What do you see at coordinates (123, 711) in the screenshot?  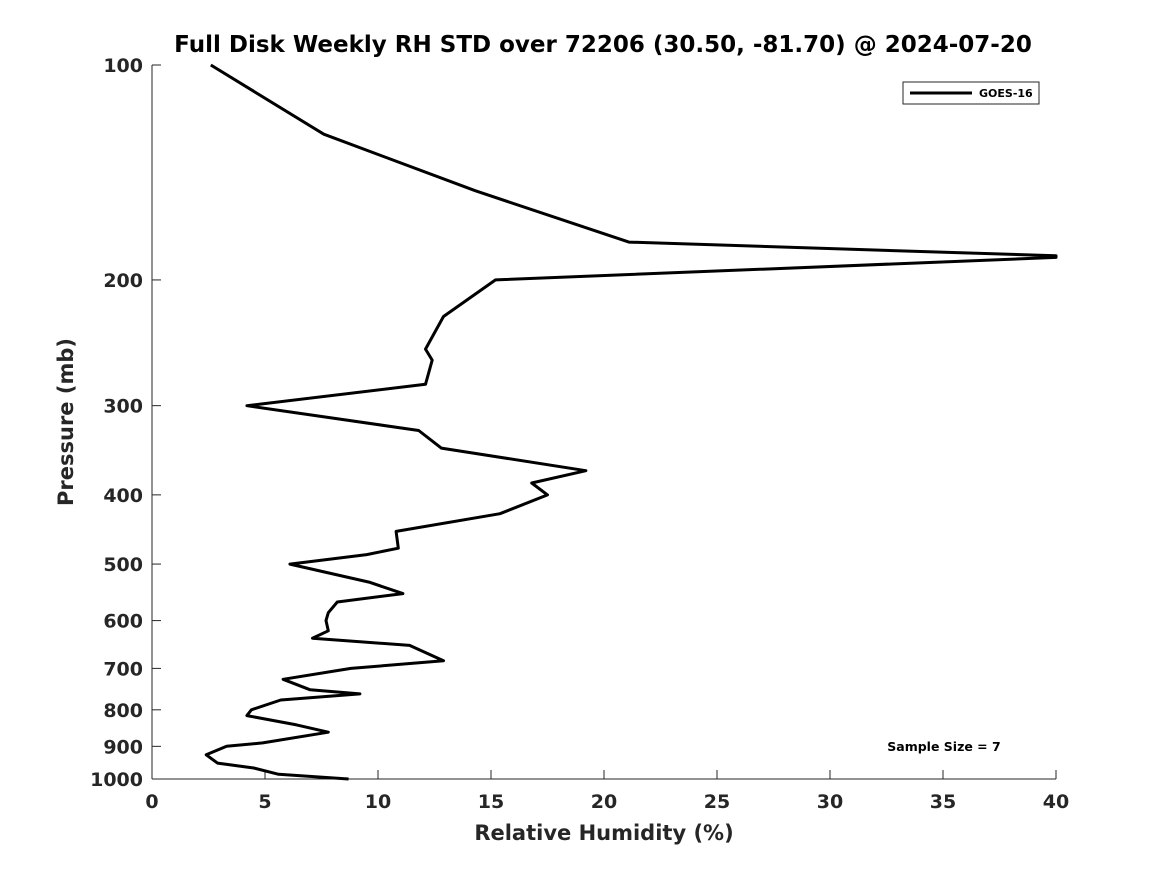 I see `y-tick-label: 800` at bounding box center [123, 711].